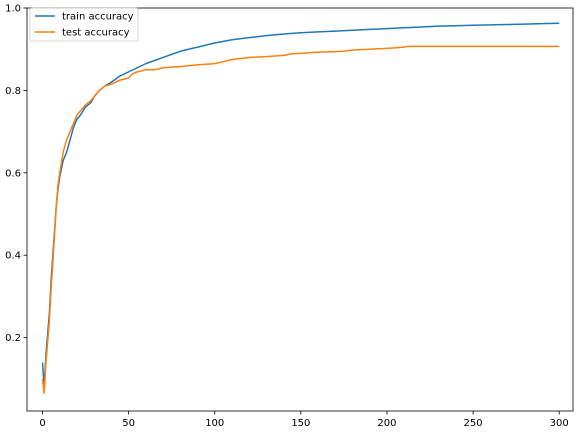 The width and height of the screenshot is (576, 432). What do you see at coordinates (386, 423) in the screenshot?
I see `x-tick-label: 200` at bounding box center [386, 423].